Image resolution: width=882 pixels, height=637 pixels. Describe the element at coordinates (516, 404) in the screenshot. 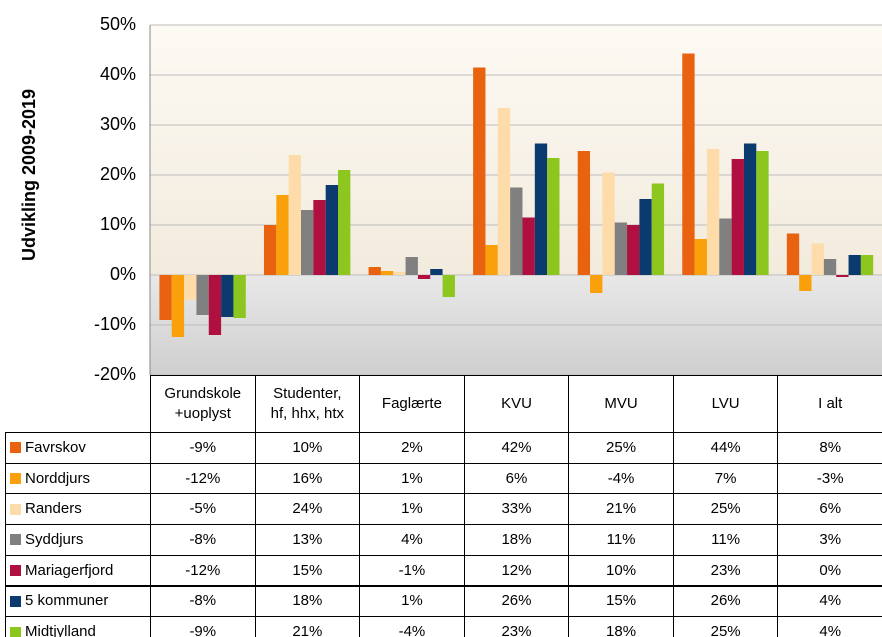

I see `x-tick-label: KVU` at that location.